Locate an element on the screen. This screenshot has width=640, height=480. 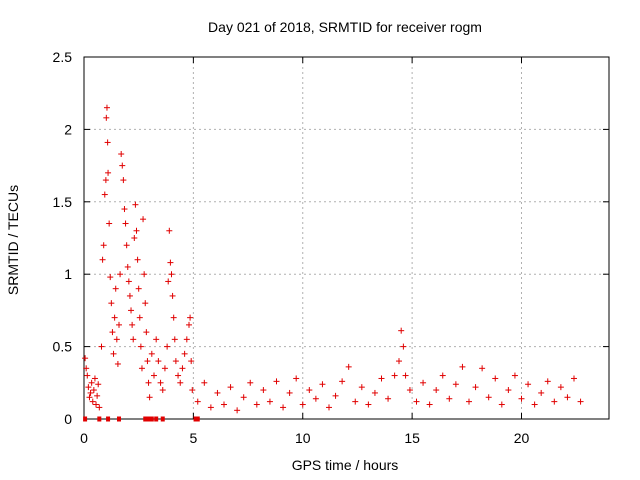
y-tick-label: 1 is located at coordinates (68, 274).